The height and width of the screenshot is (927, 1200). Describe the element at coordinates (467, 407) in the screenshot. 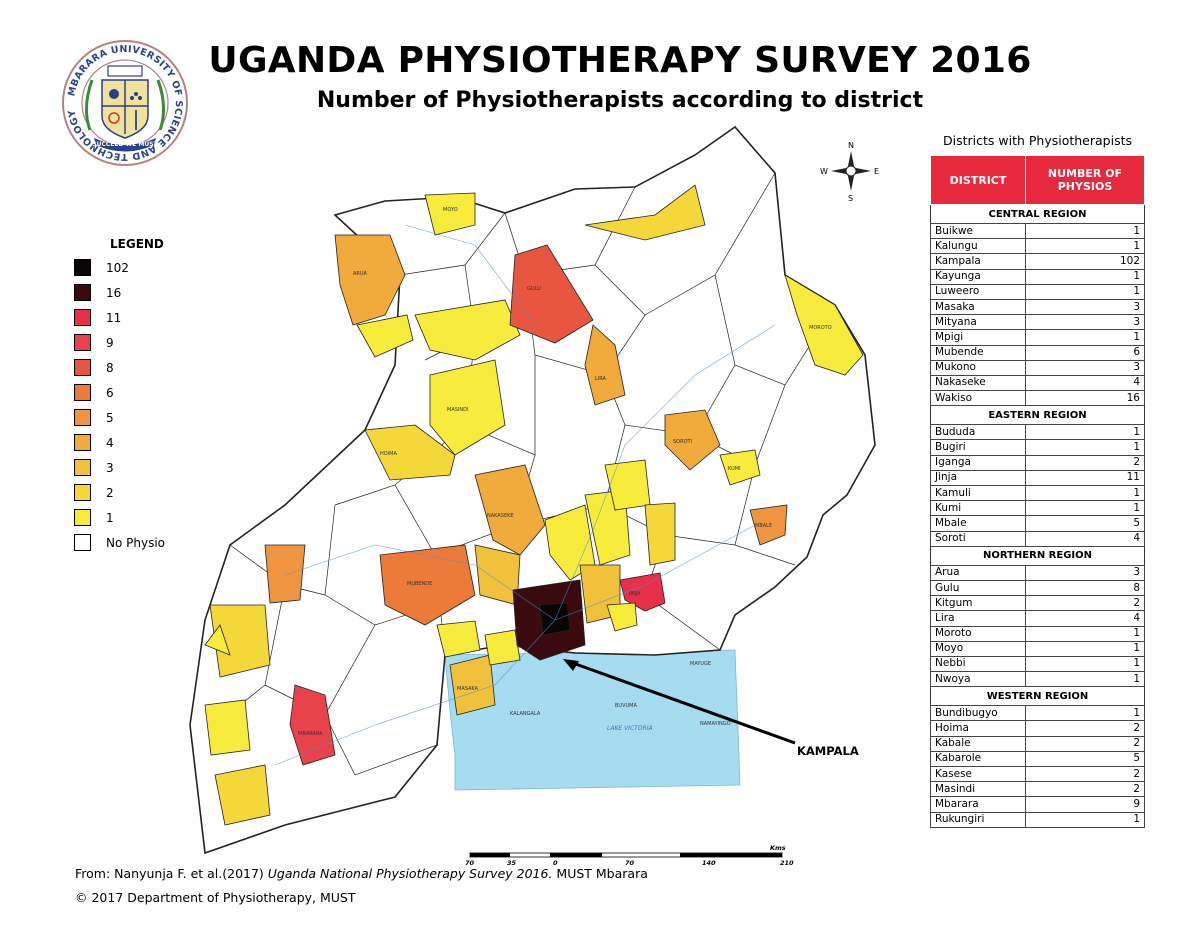

I see `district-masindi` at that location.